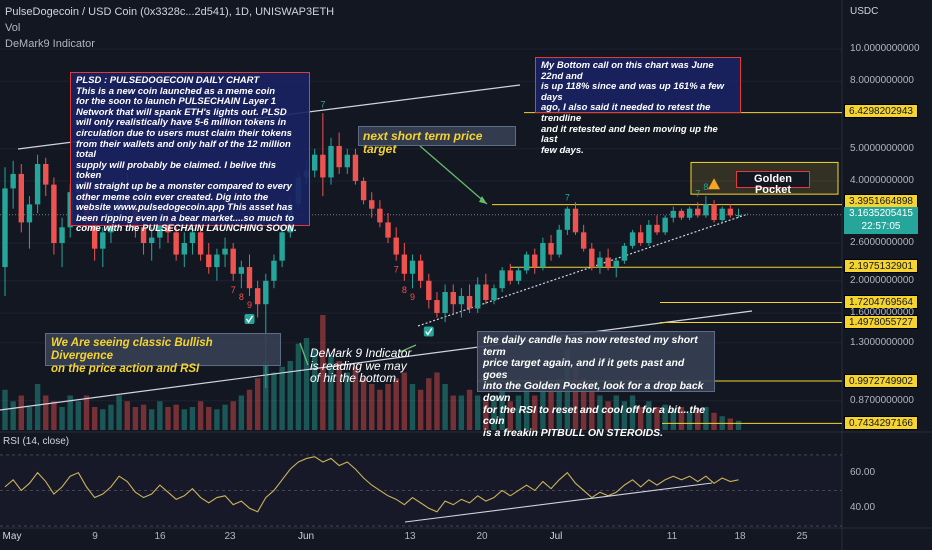 The width and height of the screenshot is (932, 550). Describe the element at coordinates (885, 48) in the screenshot. I see `y-tick-label: 10.0000000000` at that location.